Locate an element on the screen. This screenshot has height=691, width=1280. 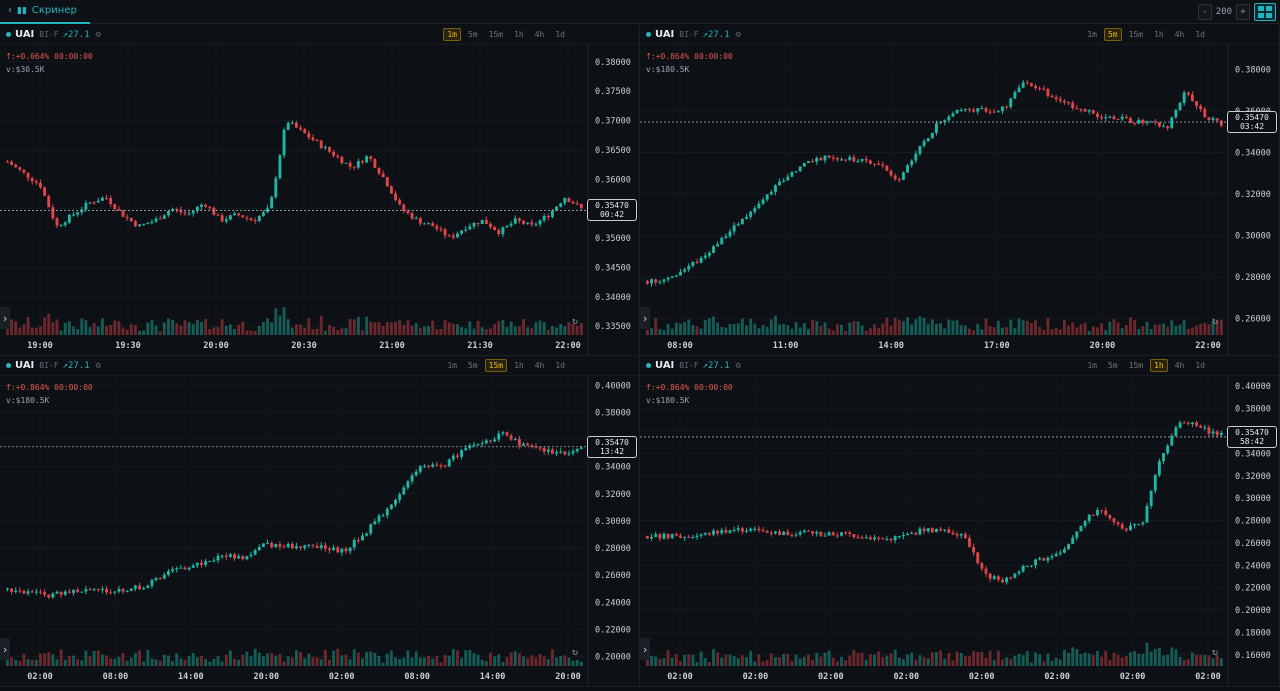
funding-rate: f:+0.864% 00:00:00 is located at coordinates (689, 387).